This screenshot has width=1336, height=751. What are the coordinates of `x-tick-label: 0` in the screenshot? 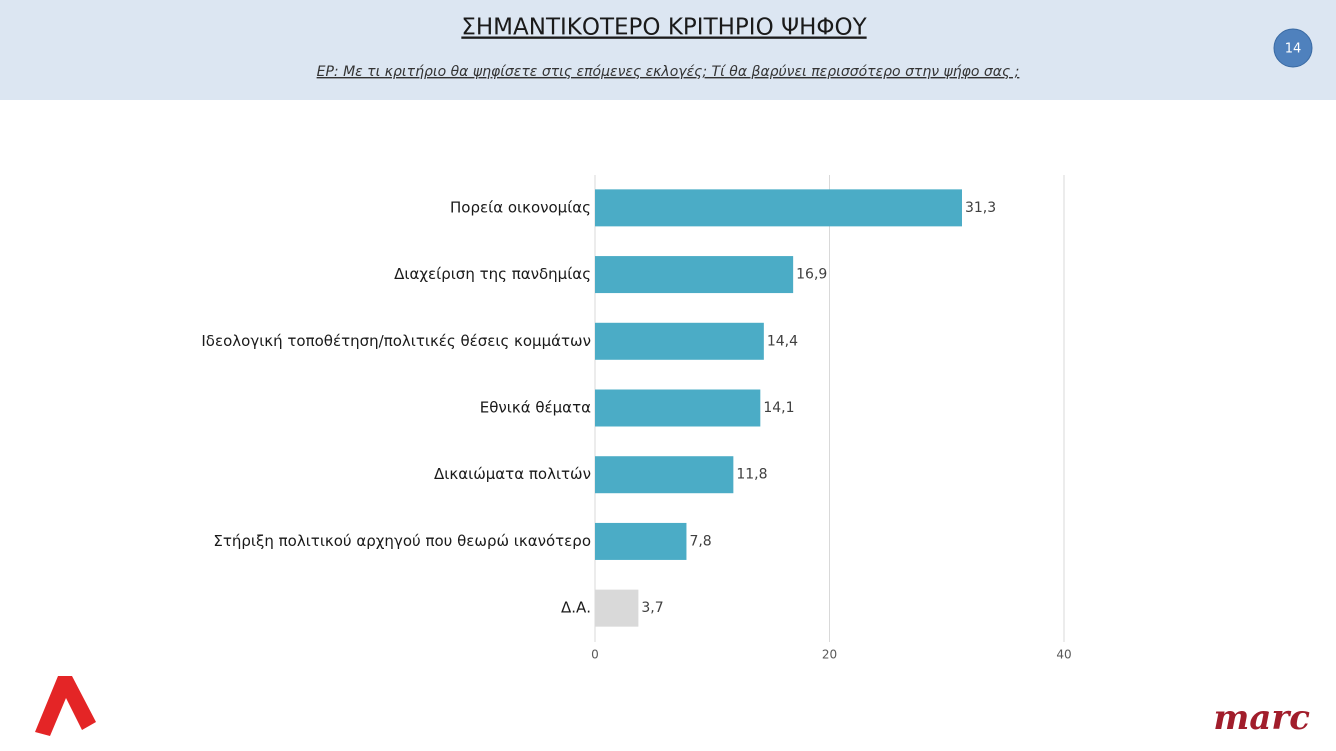 It's located at (595, 655).